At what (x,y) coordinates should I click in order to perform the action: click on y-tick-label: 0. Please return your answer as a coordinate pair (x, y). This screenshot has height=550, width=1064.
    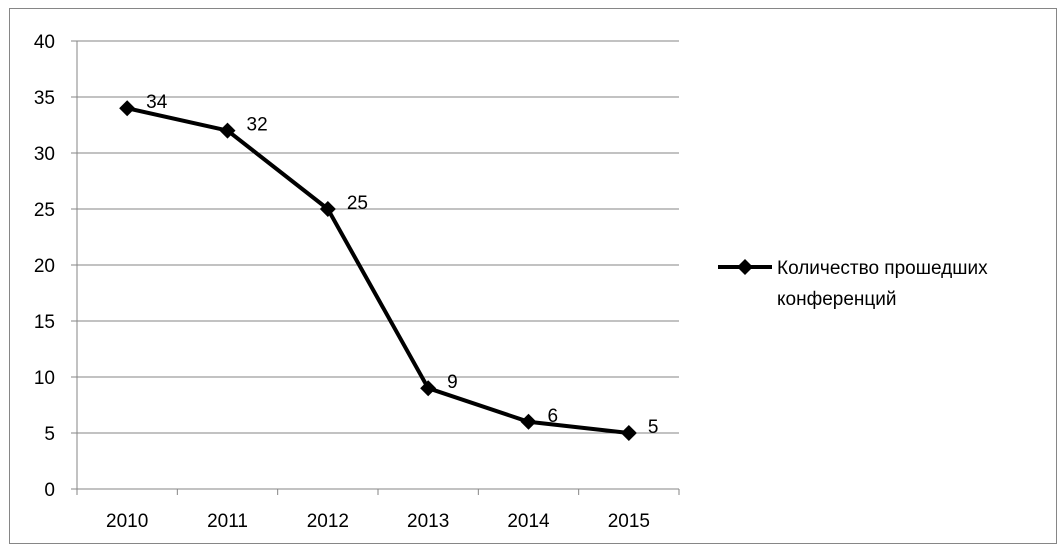
    Looking at the image, I should click on (49, 490).